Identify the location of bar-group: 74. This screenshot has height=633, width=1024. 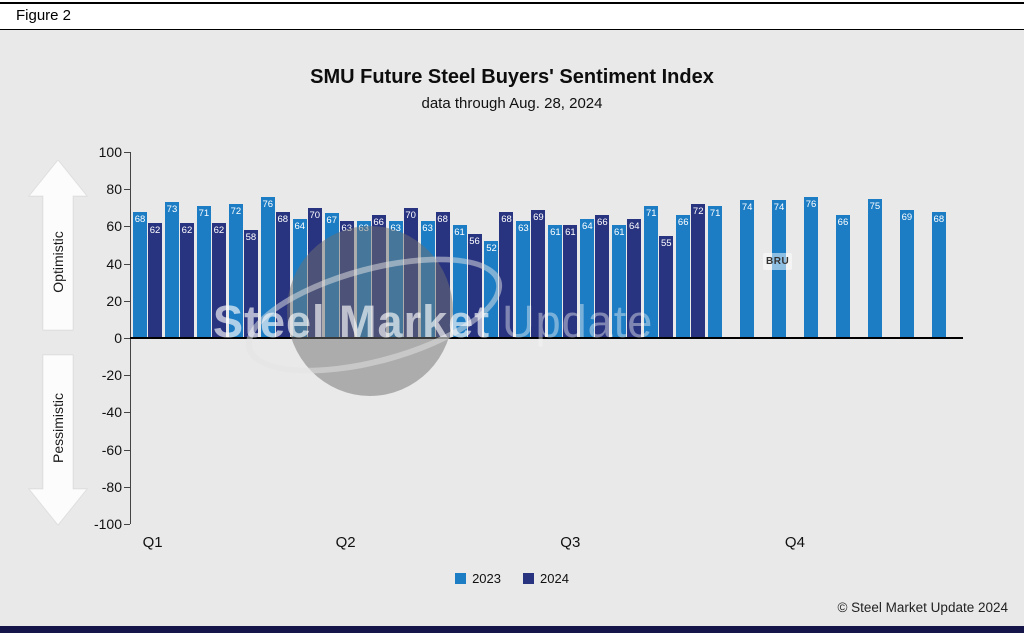
(754, 269).